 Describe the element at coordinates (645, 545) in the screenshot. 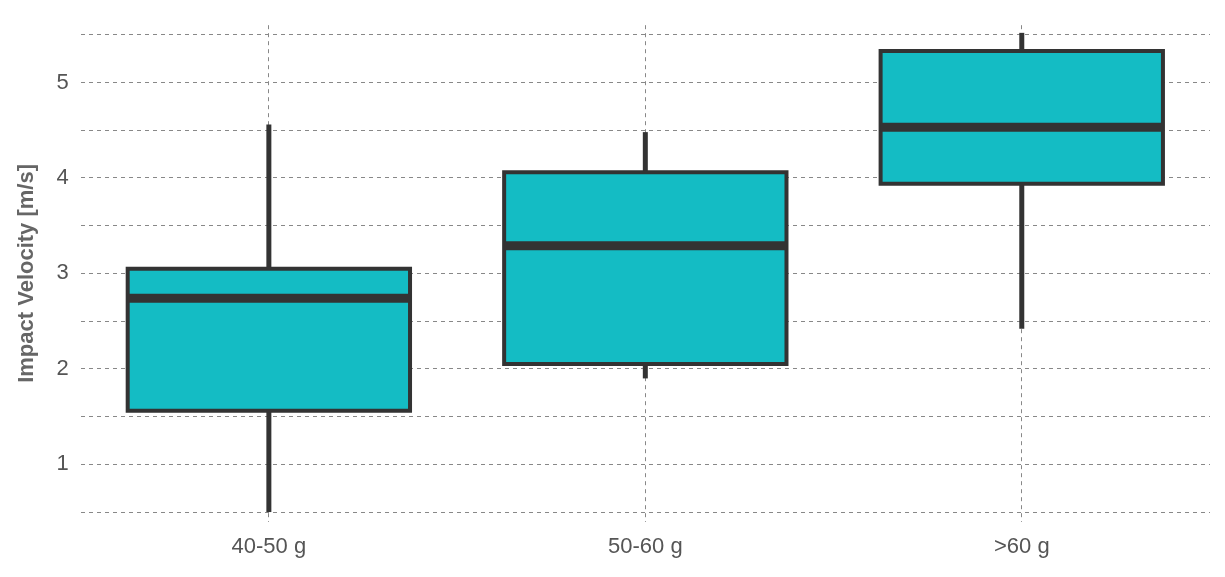

I see `x-tick-label: 50-60 g` at that location.